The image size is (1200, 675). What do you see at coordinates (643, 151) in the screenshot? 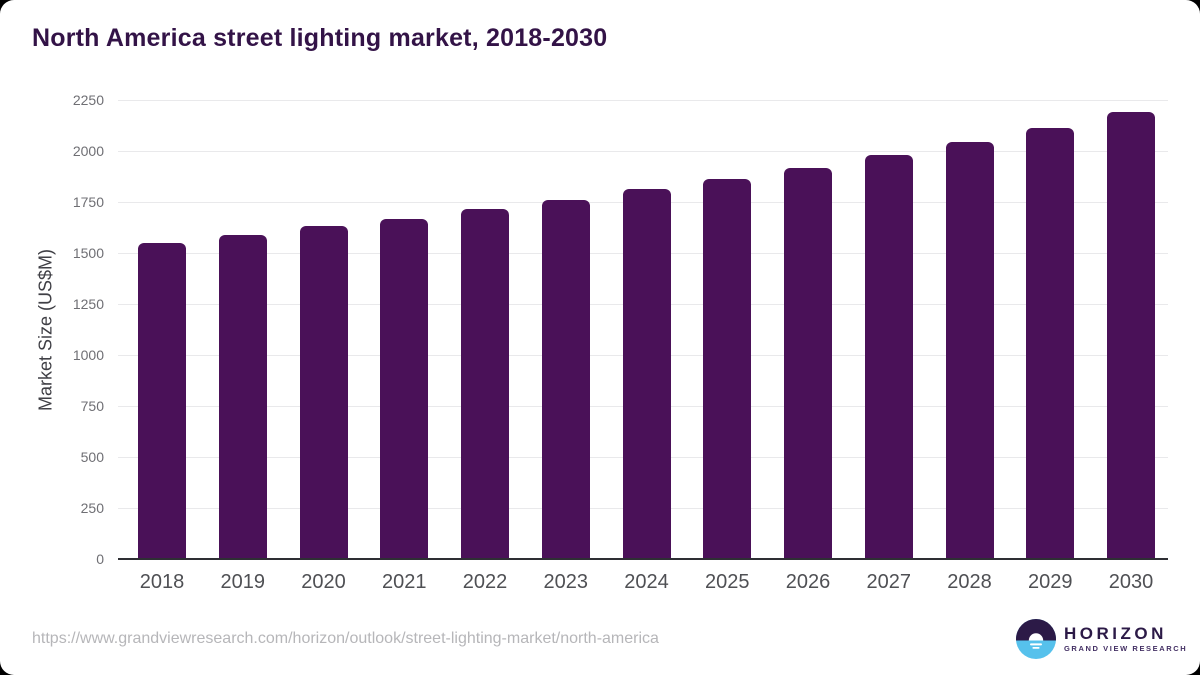
I see `gridline-2000` at bounding box center [643, 151].